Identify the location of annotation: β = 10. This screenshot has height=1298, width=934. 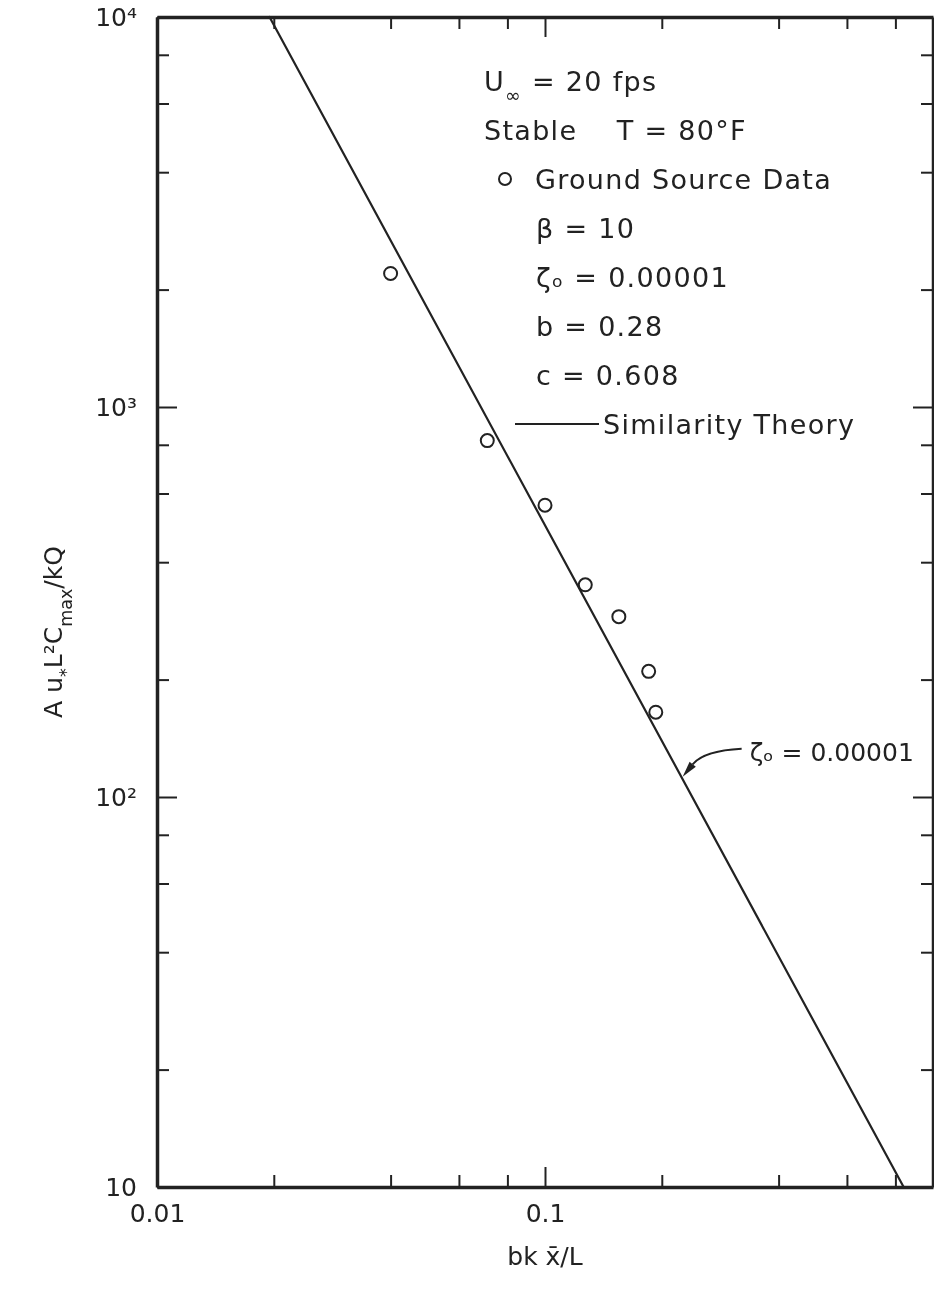
(586, 228).